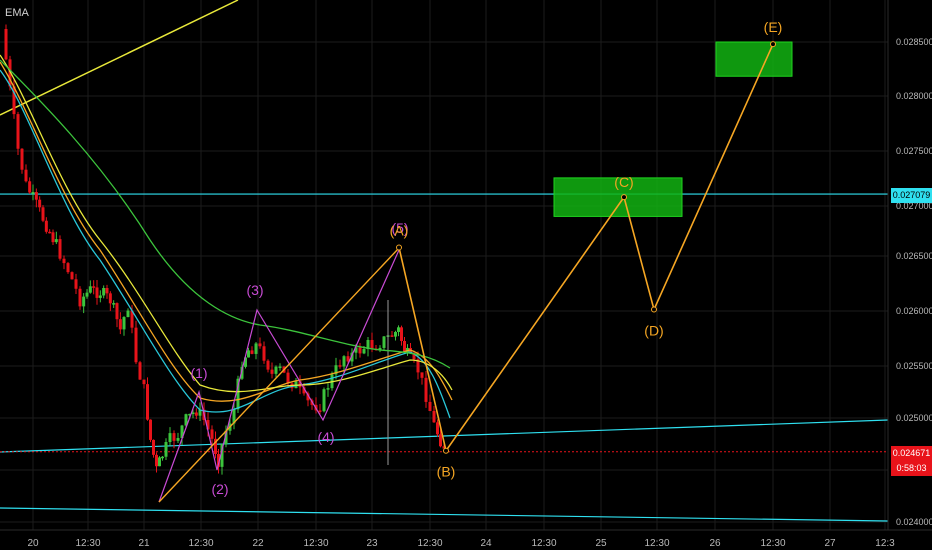 This screenshot has width=932, height=550. What do you see at coordinates (444, 436) in the screenshot?
I see `upper-trendline` at bounding box center [444, 436].